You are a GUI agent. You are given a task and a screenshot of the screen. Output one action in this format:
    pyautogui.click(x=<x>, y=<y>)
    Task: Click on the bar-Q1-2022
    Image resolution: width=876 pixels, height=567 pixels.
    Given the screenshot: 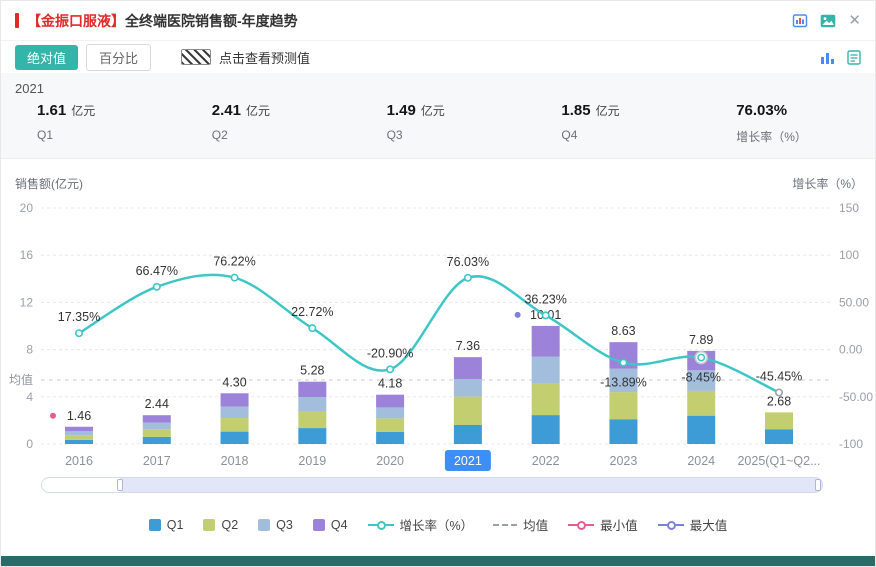 What is the action you would take?
    pyautogui.click(x=545, y=429)
    